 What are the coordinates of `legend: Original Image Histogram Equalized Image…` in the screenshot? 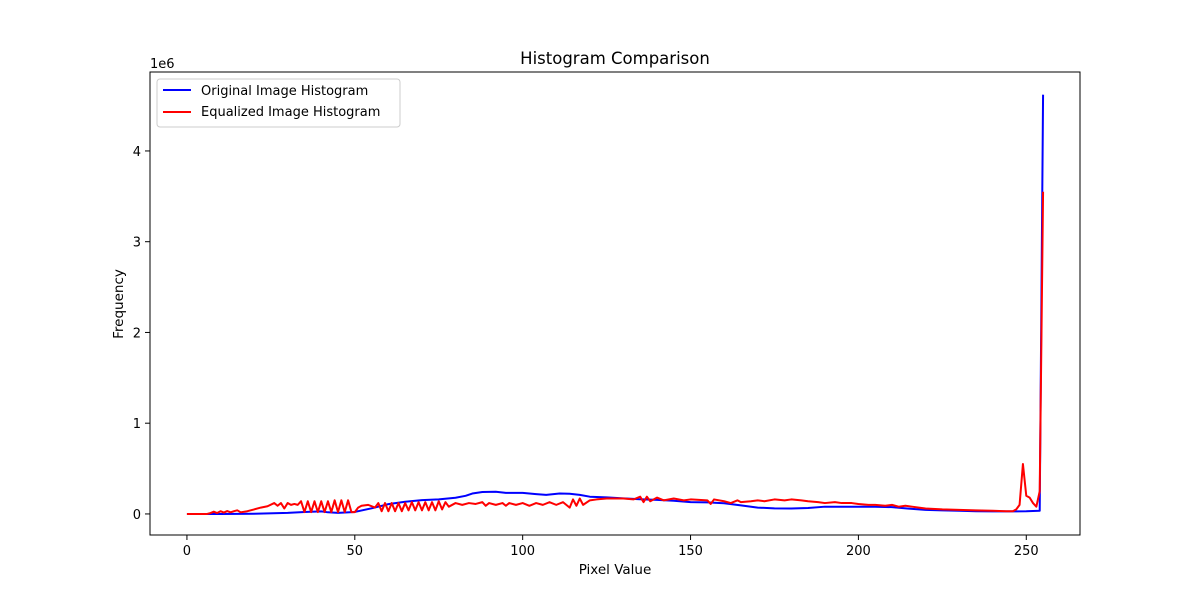 It's located at (278, 103).